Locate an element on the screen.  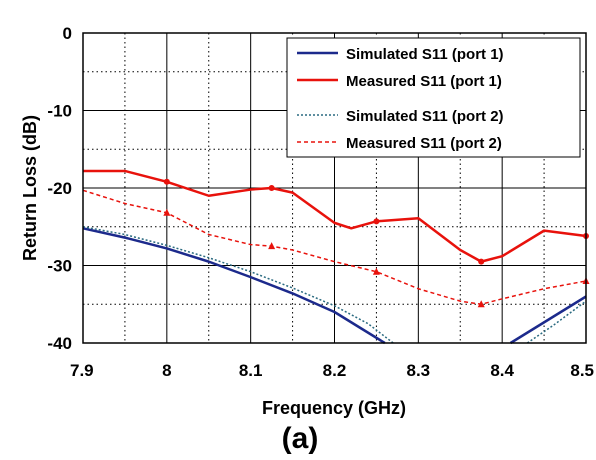
legend-label-meas-port2: Measured S11 (port 2) is located at coordinates (424, 143).